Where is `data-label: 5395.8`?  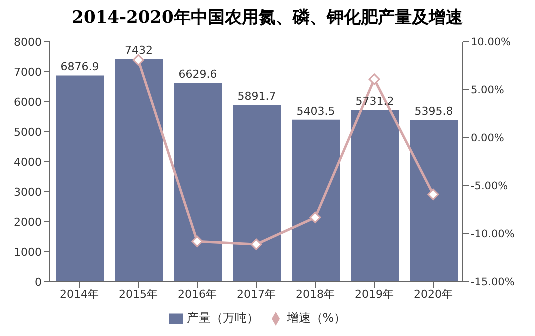 data-label: 5395.8 is located at coordinates (434, 111).